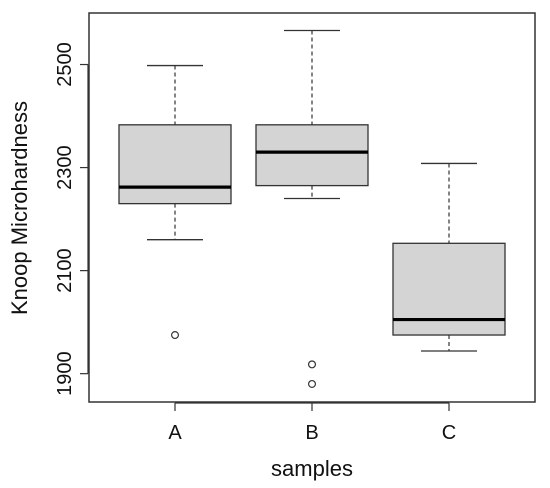 This screenshot has height=488, width=550. Describe the element at coordinates (65, 64) in the screenshot. I see `y-tick-label: 2500` at that location.